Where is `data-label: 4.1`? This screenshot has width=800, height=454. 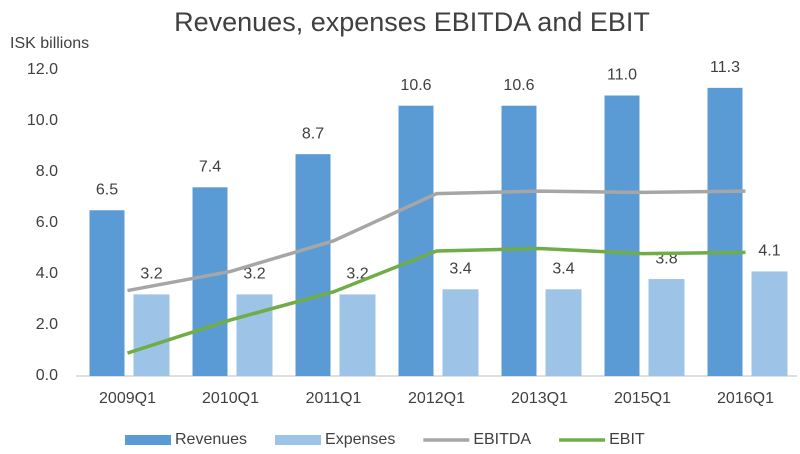
data-label: 4.1 is located at coordinates (769, 251).